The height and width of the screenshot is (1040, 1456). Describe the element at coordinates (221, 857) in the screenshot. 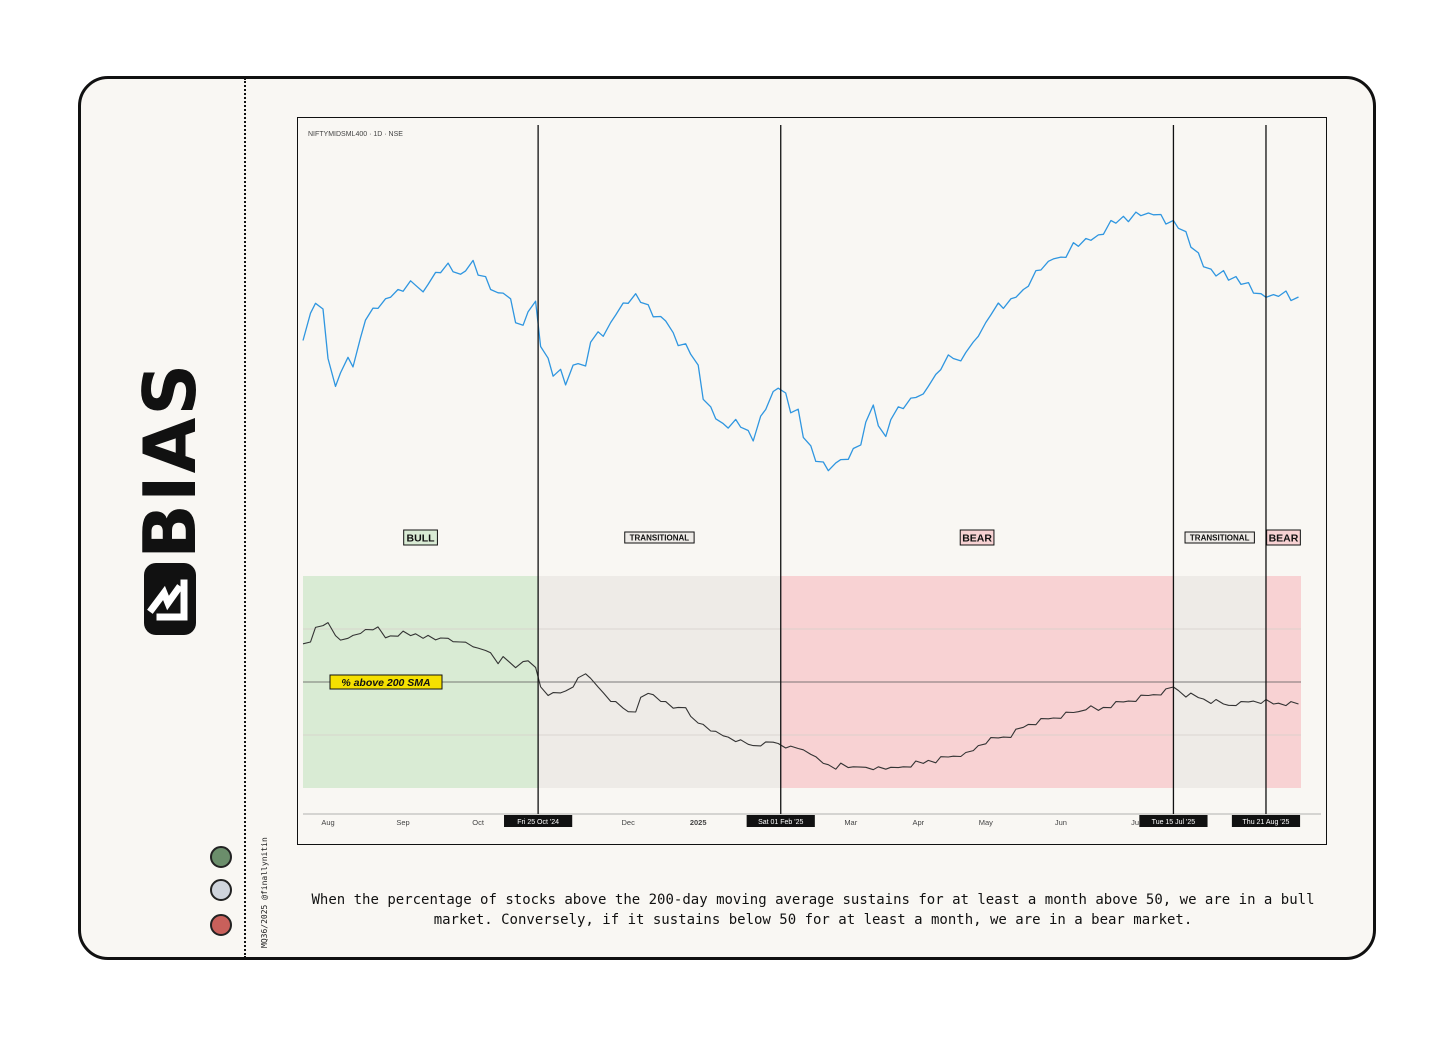

I see `green-dot` at that location.